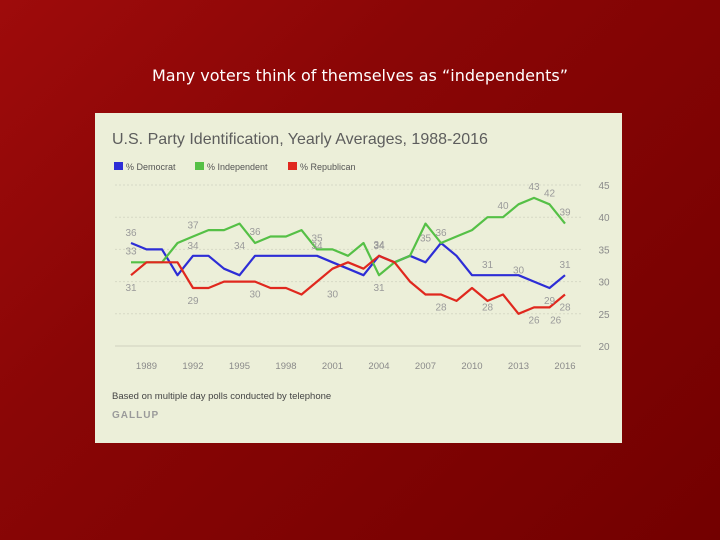 The height and width of the screenshot is (540, 720). Describe the element at coordinates (135, 415) in the screenshot. I see `source-logo: GALLUP` at that location.